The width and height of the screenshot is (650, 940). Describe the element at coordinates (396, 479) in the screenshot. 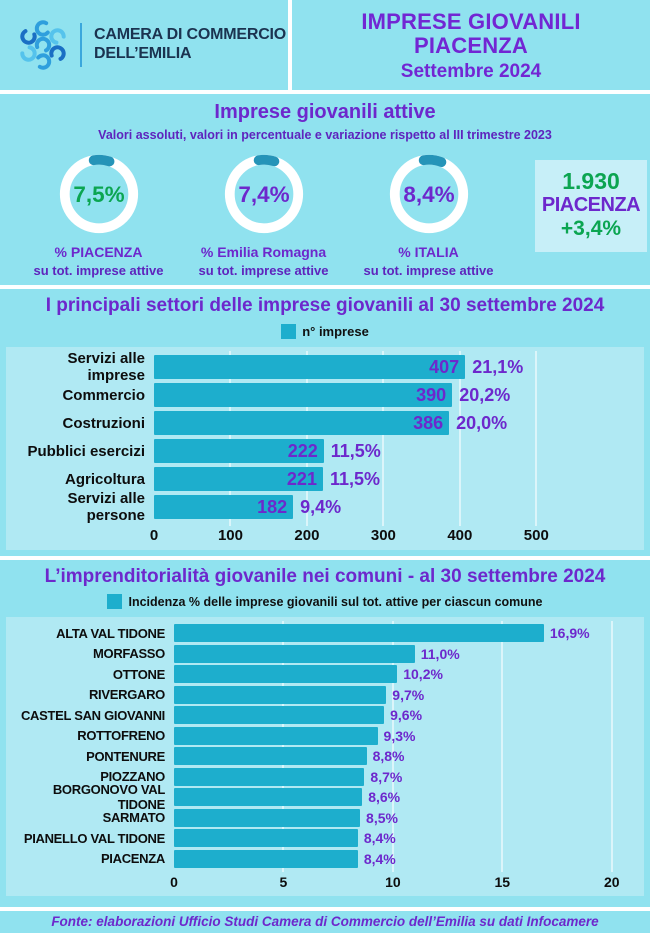

I see `bar-track: 221 11,5%` at that location.